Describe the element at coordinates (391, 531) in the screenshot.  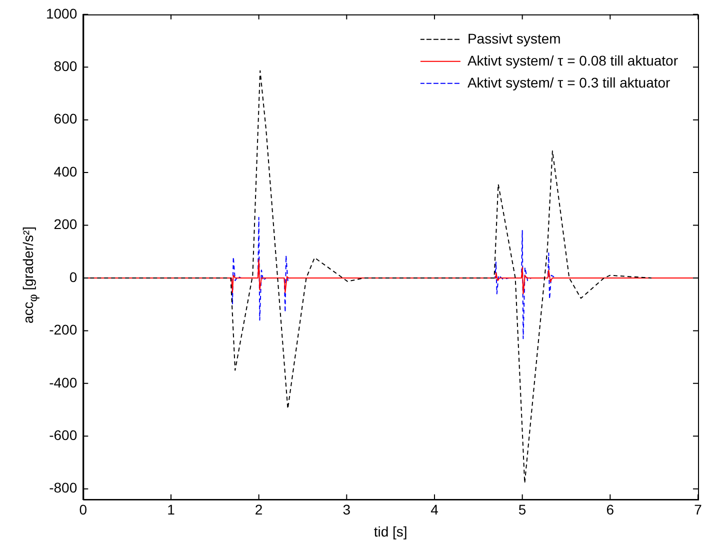
I see `x-axis-title: tid [s]` at that location.